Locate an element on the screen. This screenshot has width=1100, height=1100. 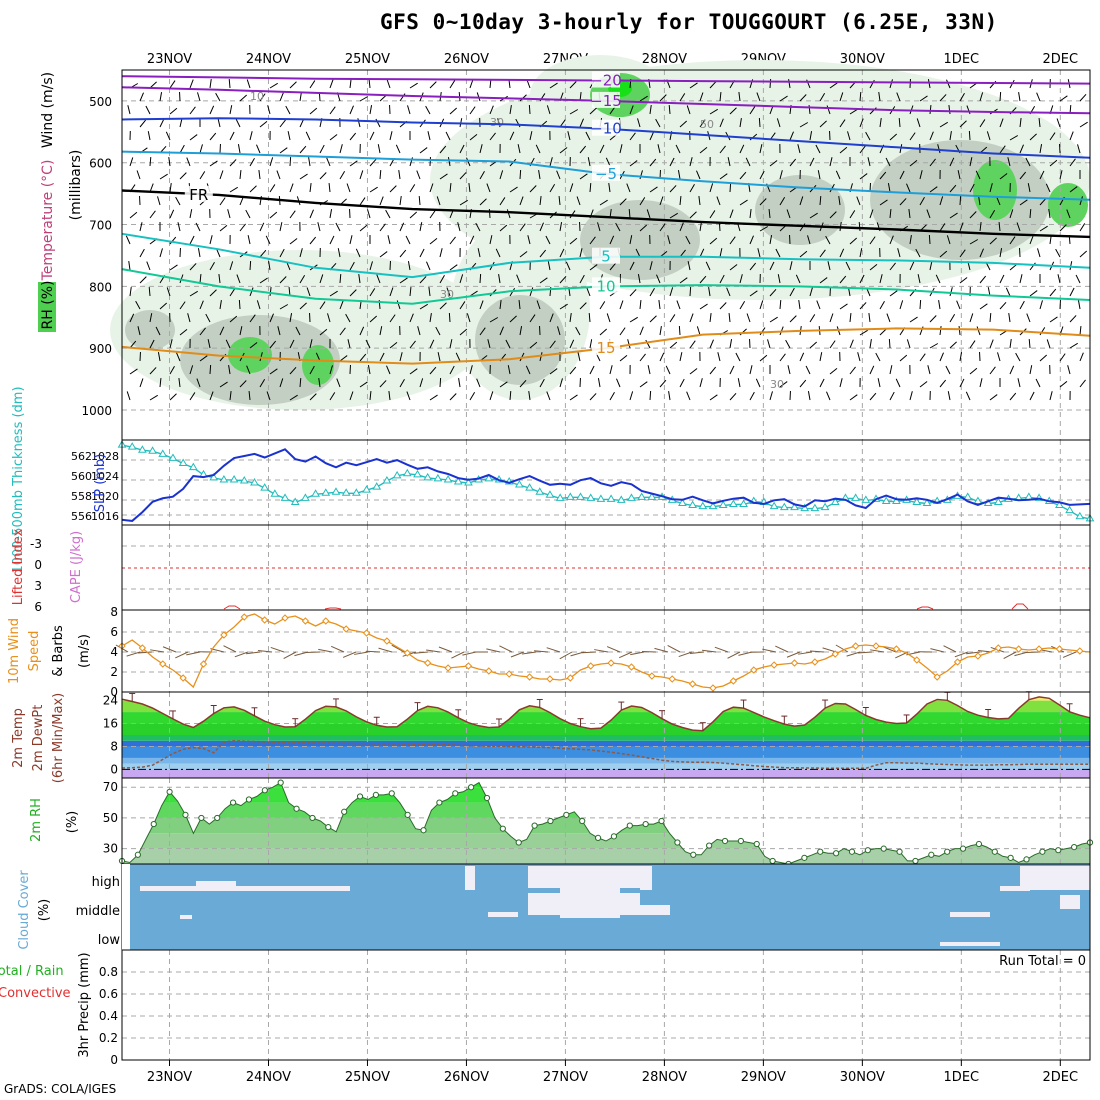
slp-tick-label: 1020 is located at coordinates (105, 496).